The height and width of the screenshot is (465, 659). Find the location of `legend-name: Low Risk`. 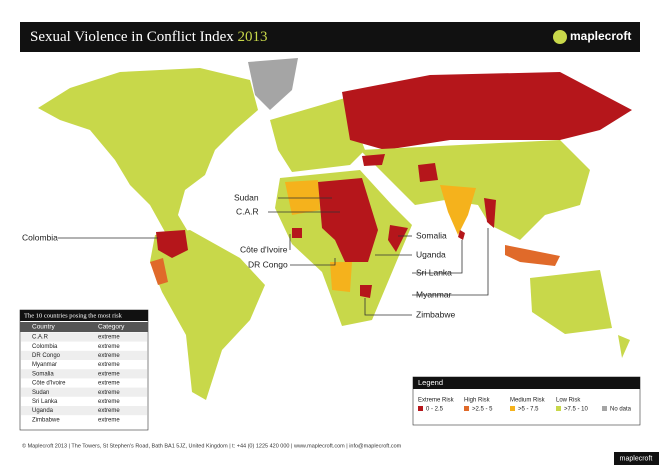

legend-name: Low Risk is located at coordinates (568, 401).